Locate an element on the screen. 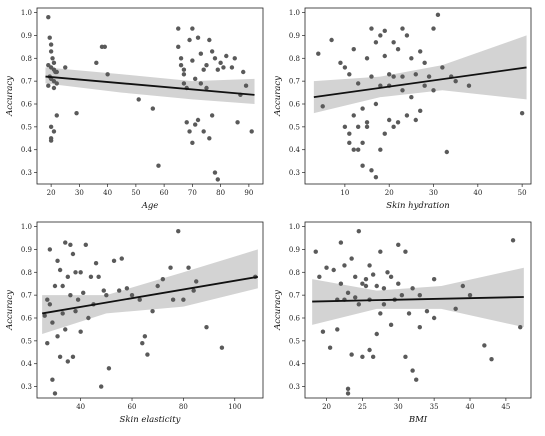 Image resolution: width=545 pixels, height=436 pixels. x-tick-label: 40 is located at coordinates (80, 407).